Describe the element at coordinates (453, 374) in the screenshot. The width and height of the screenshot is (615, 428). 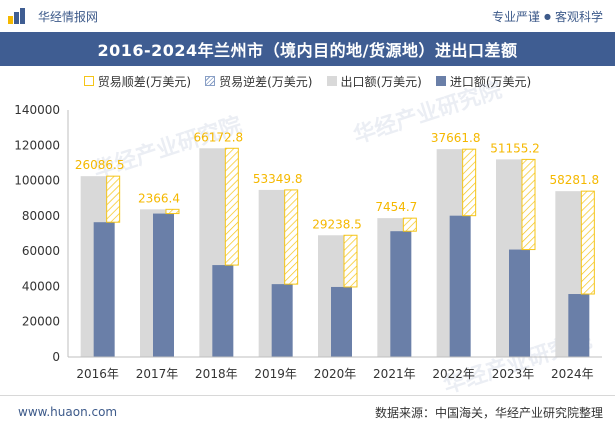
I see `x-tick-label: 2022年` at that location.